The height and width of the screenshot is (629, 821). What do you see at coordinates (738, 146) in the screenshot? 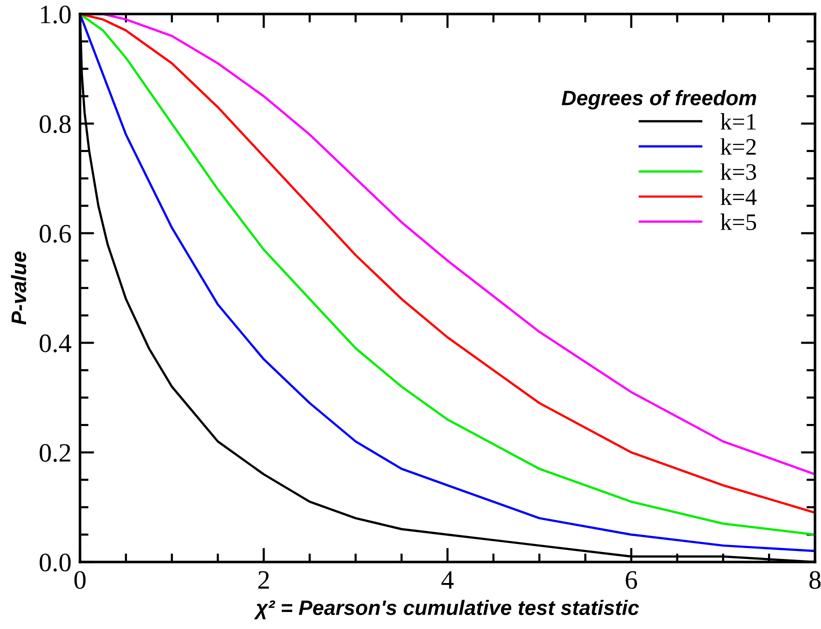
I see `legend-label: k=2` at bounding box center [738, 146].